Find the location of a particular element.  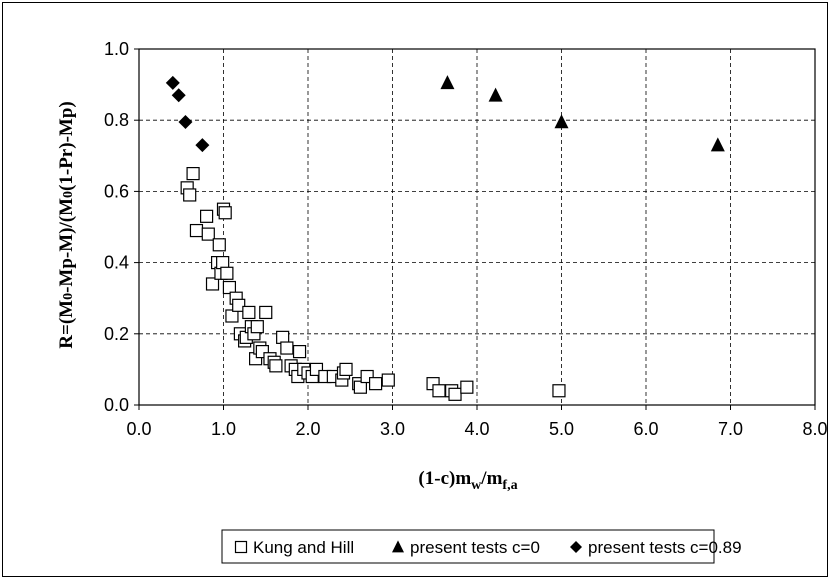

y-tick-label: 0.6 is located at coordinates (116, 191).